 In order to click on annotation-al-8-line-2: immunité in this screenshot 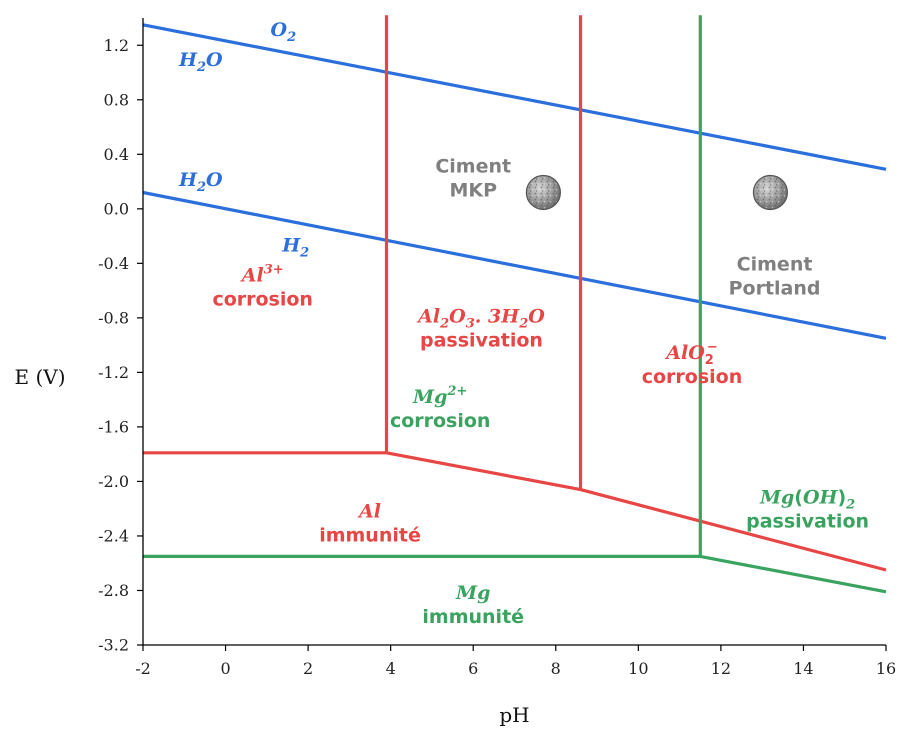, I will do `click(370, 535)`.